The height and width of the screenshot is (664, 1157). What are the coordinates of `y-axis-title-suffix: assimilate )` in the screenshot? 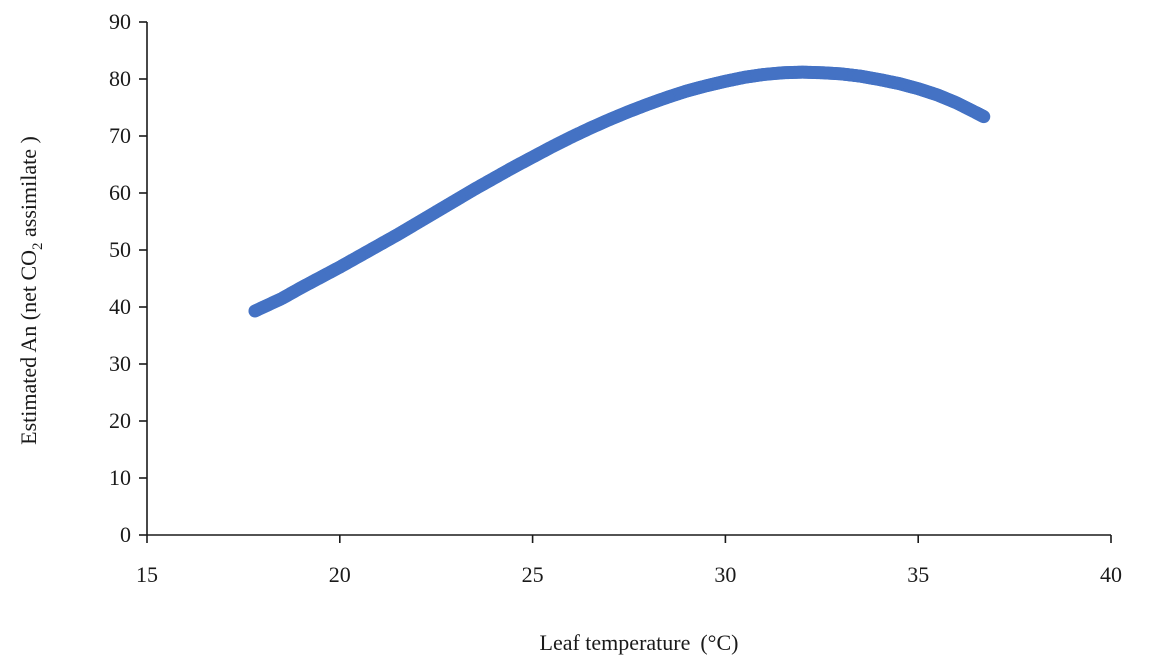 It's located at (28, 189).